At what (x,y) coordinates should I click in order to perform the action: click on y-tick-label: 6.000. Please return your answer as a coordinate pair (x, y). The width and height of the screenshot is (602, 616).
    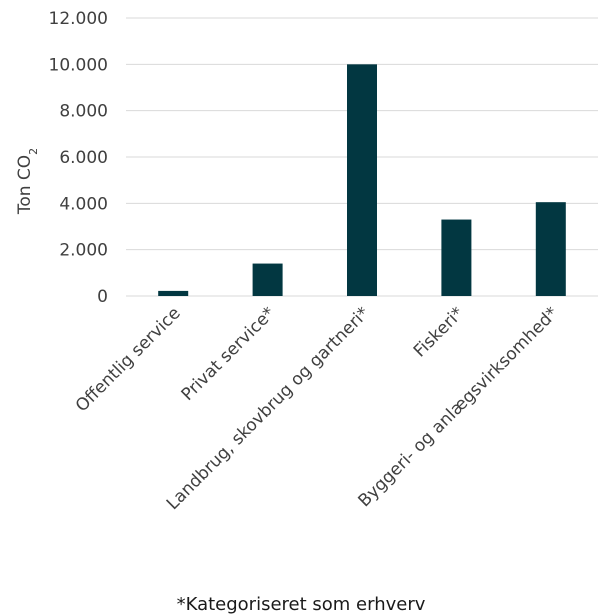
    Looking at the image, I should click on (83, 158).